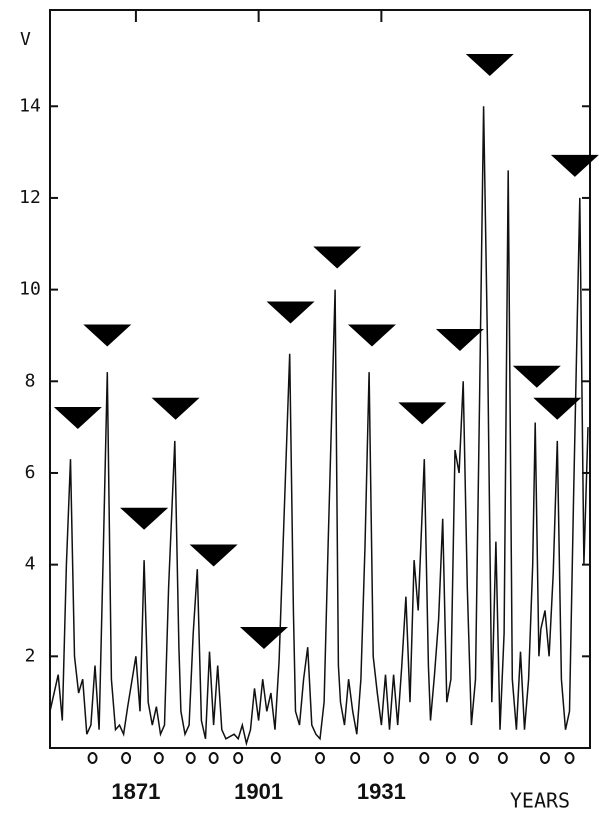 The width and height of the screenshot is (599, 816). I want to click on x-tick-label: 1871, so click(135, 791).